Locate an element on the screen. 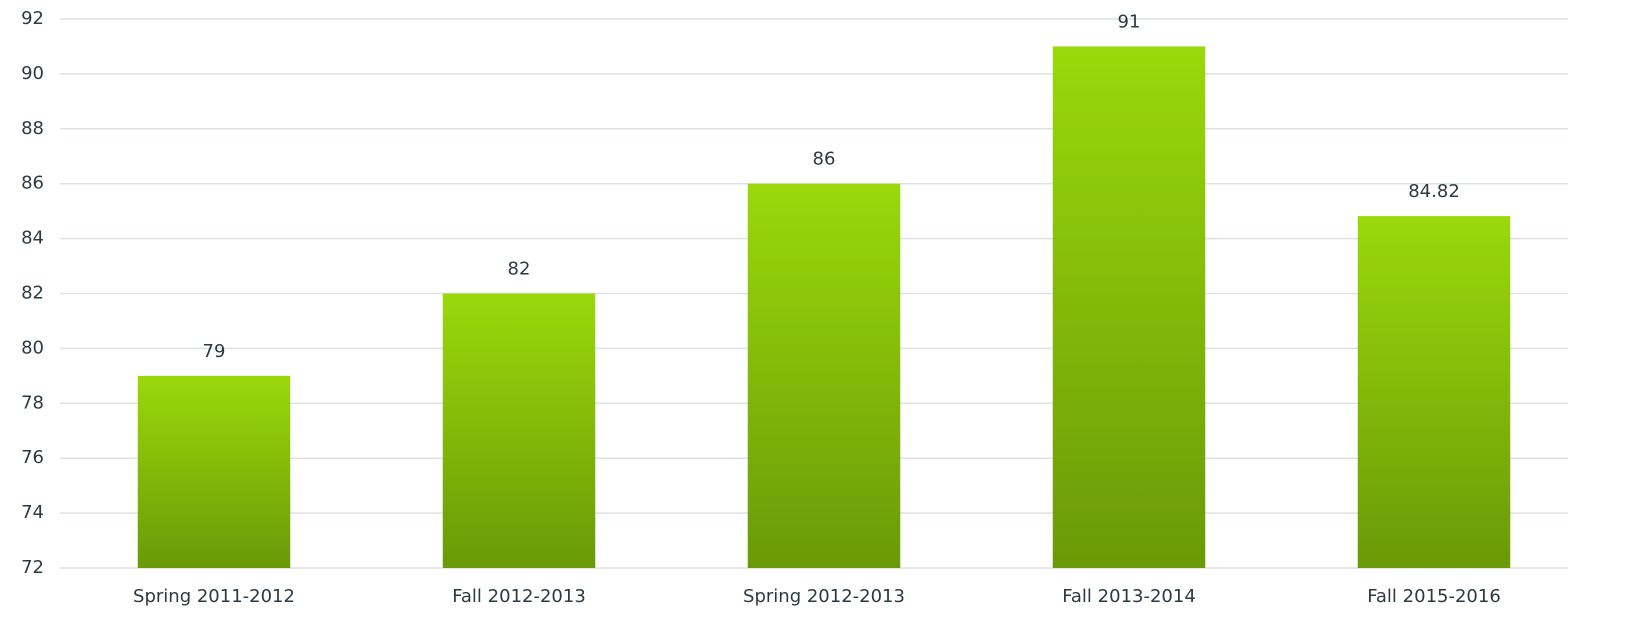 The height and width of the screenshot is (637, 1634). x-tick-label: Spring 2011-2012 is located at coordinates (214, 596).